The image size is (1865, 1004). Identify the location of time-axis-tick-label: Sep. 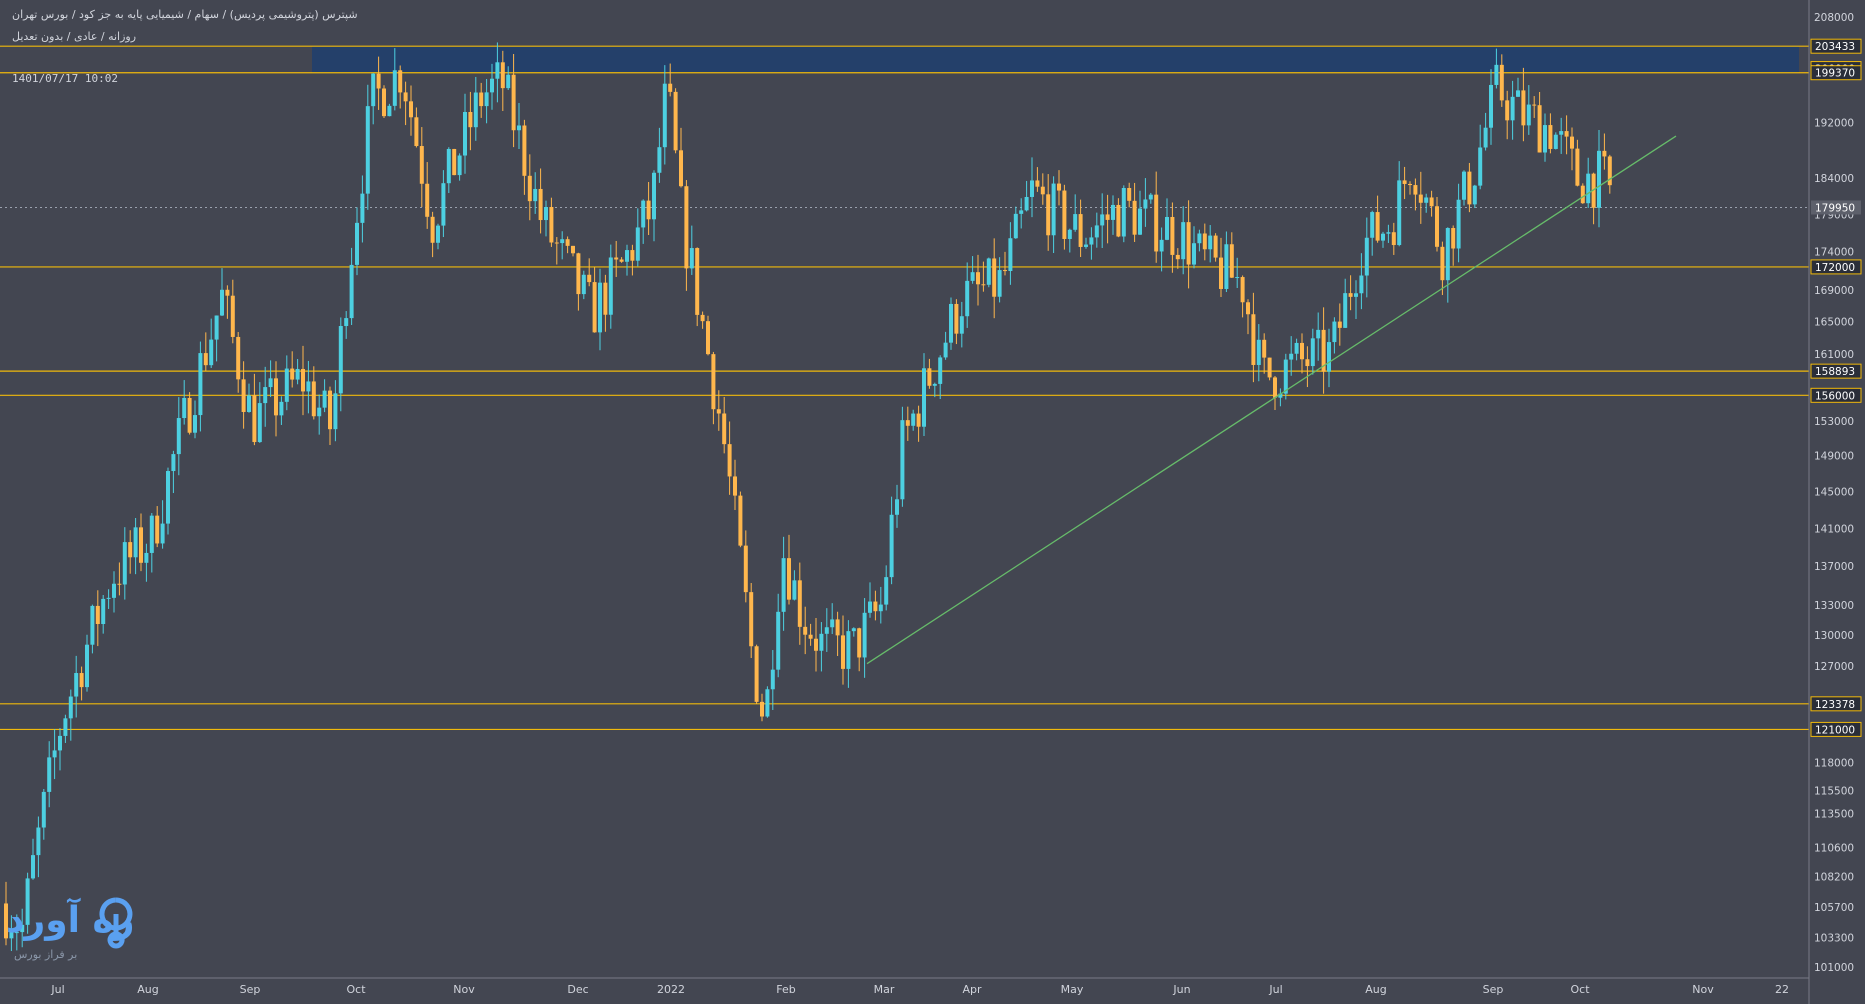
(1493, 989).